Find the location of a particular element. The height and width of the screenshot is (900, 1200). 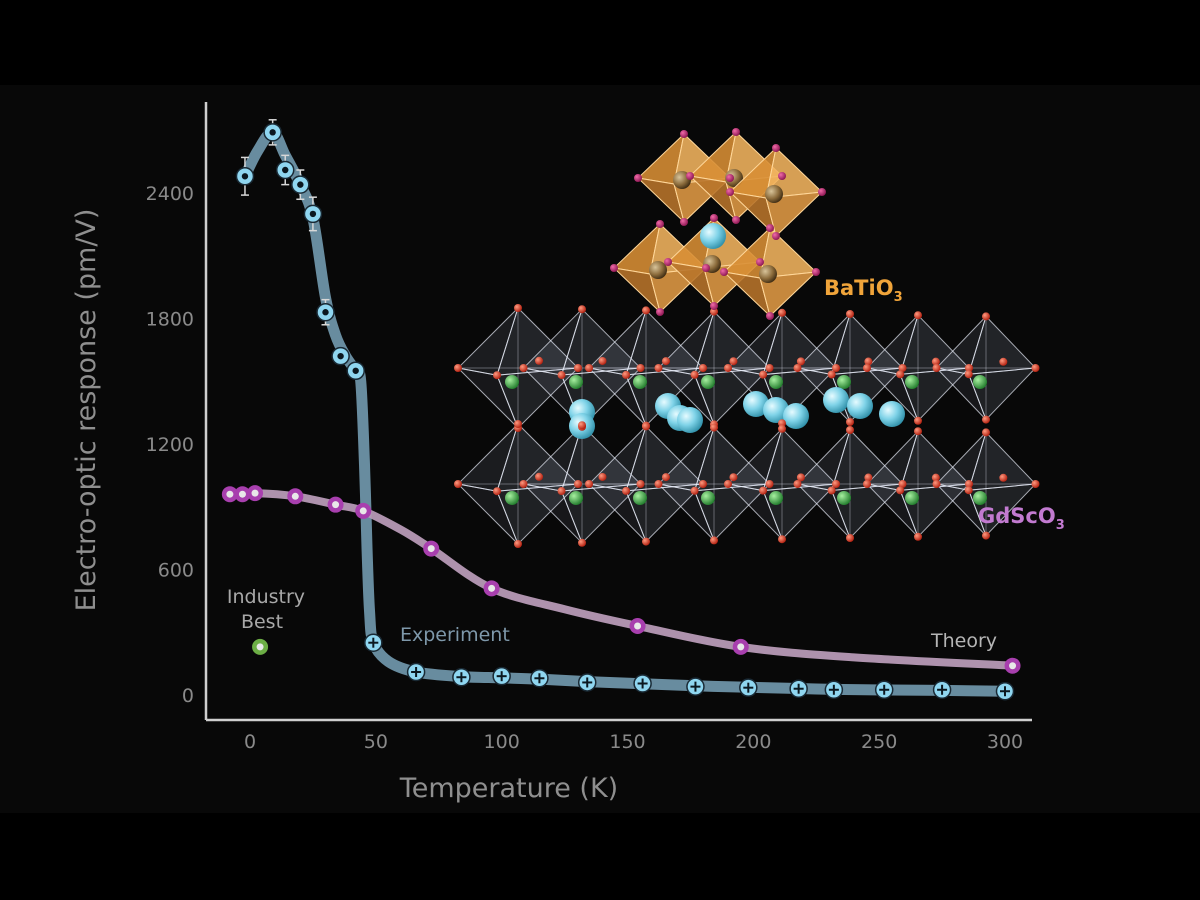

x-axis-title: Temperature (K) is located at coordinates (508, 788).